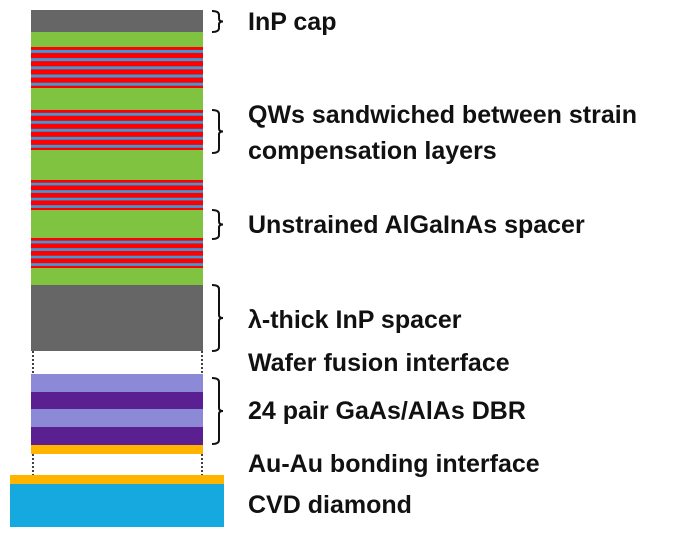 This screenshot has width=696, height=536. I want to click on label-cvd-diamond: CVD diamond, so click(330, 505).